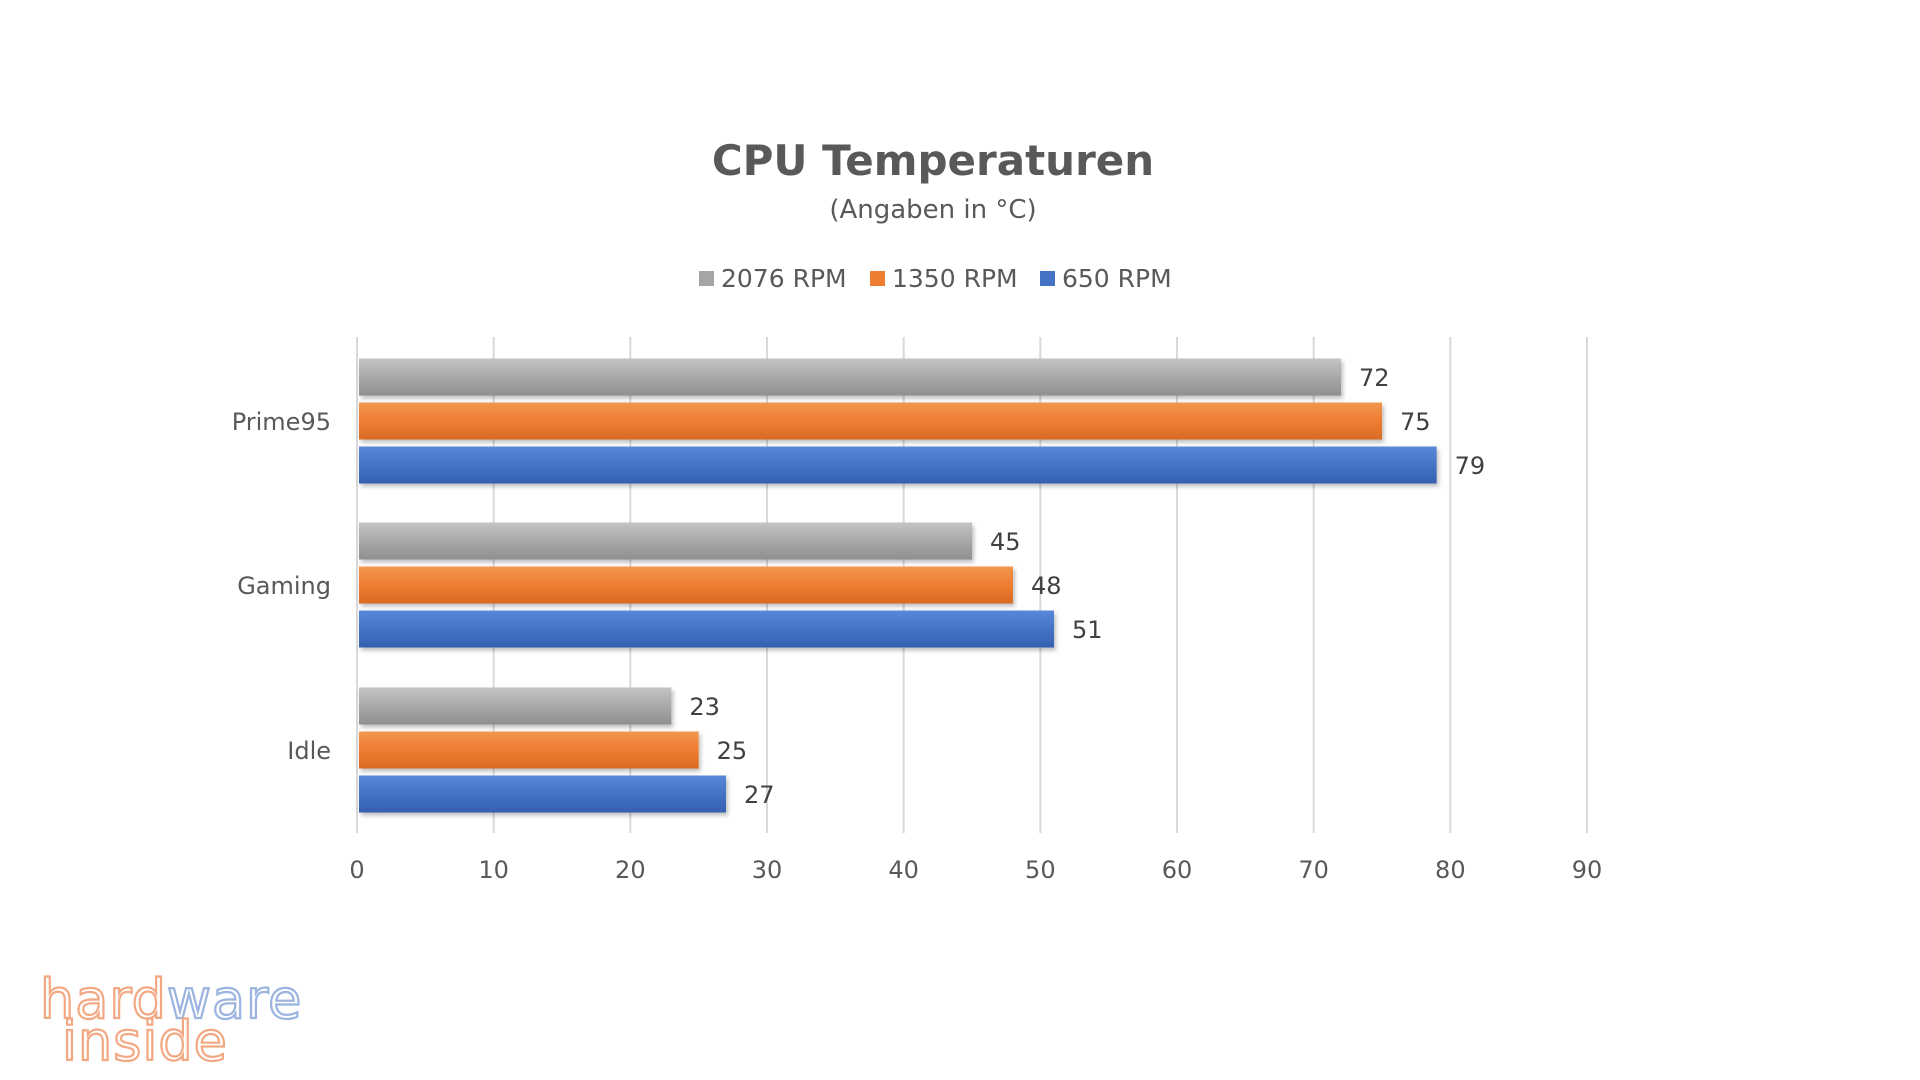  What do you see at coordinates (1005, 542) in the screenshot?
I see `value-label-gaming-2076-rpm: 45` at bounding box center [1005, 542].